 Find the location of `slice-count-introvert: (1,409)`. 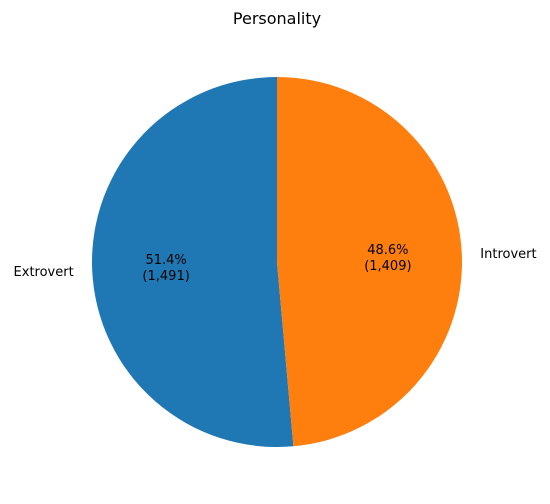

slice-count-introvert: (1,409) is located at coordinates (387, 266).